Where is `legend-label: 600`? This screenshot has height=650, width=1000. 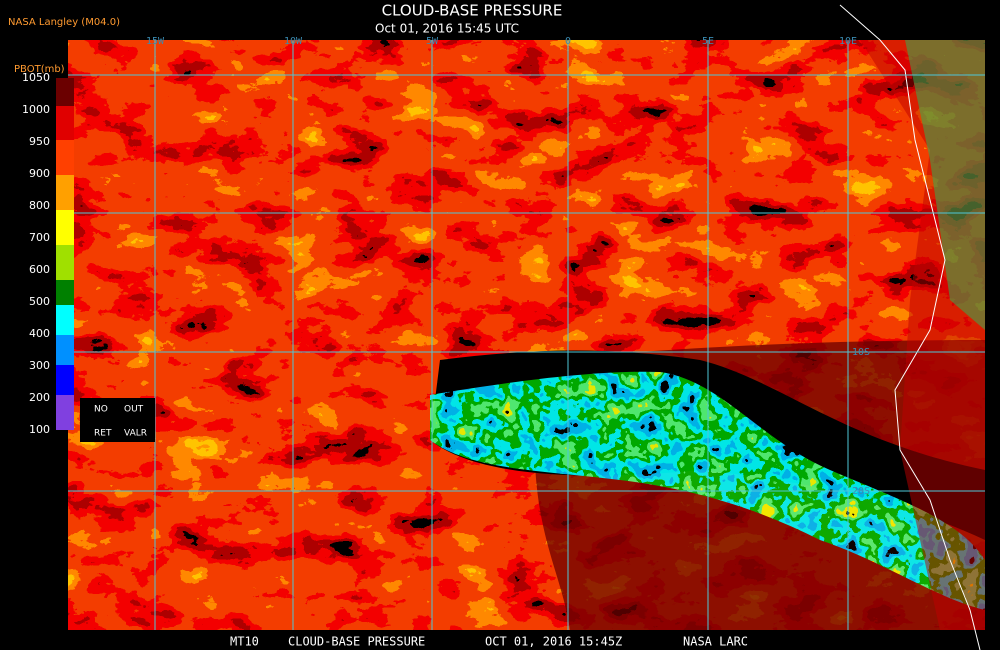
legend-label: 600 is located at coordinates (39, 269).